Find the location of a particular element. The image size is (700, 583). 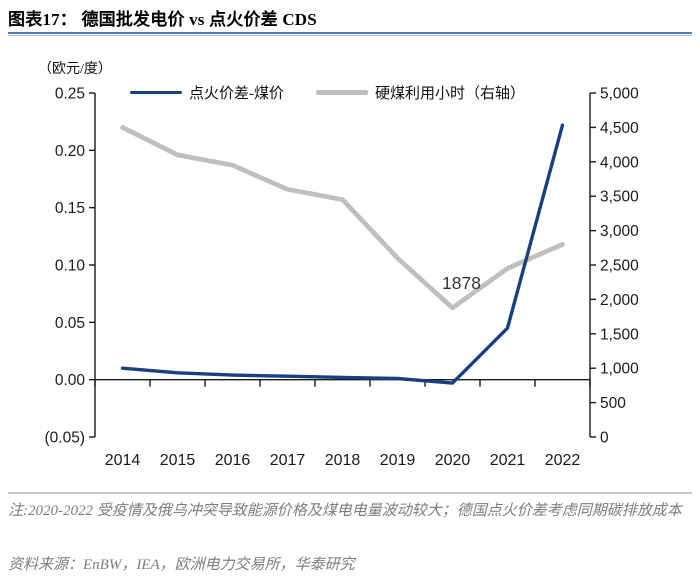

figure-title: 图表17： 德国批发电价 vs 点火价差 CDS is located at coordinates (162, 19).